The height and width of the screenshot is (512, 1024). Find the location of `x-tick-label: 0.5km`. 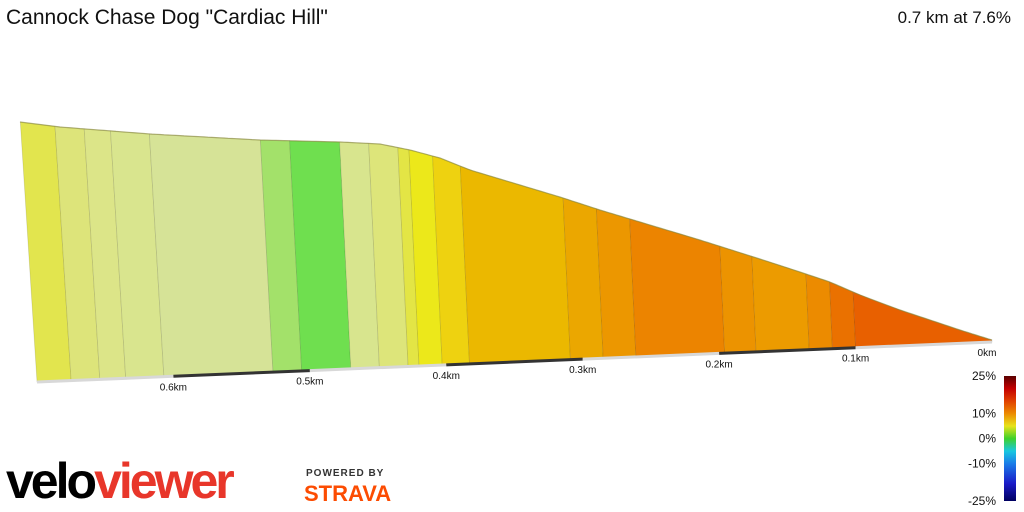

x-tick-label: 0.5km is located at coordinates (309, 382).